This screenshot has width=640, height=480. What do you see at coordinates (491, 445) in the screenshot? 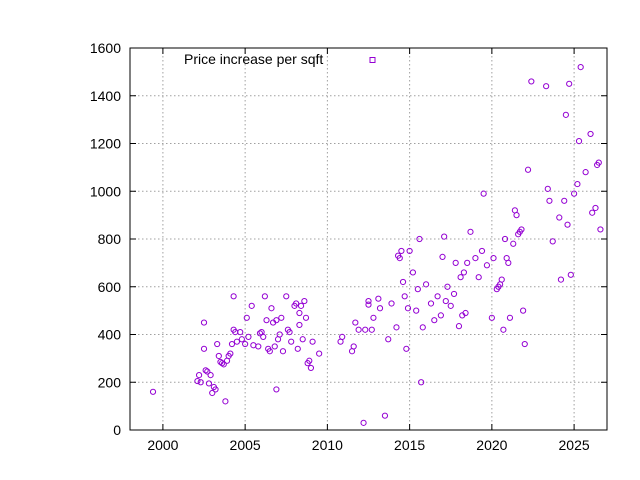
I see `x-tick-label: 2020` at bounding box center [491, 445].